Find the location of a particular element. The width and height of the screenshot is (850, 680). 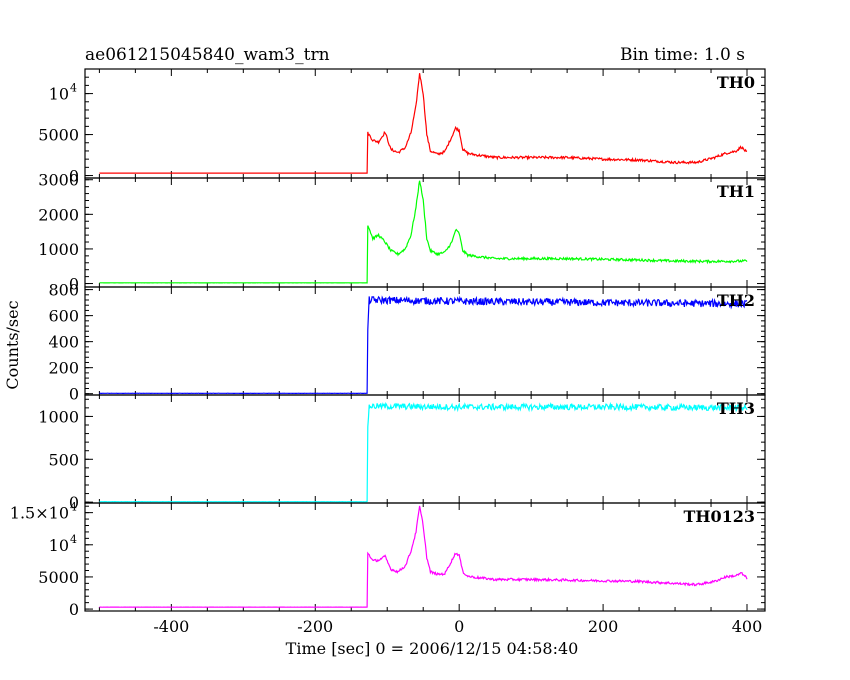

series-line-th0 is located at coordinates (423, 123).